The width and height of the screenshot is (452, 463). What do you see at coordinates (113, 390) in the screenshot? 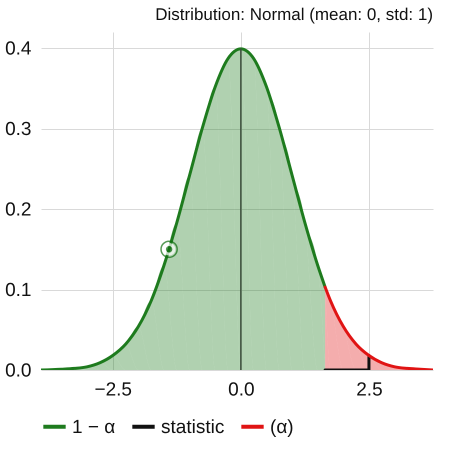
I see `x-tick-label: −2.5` at bounding box center [113, 390].